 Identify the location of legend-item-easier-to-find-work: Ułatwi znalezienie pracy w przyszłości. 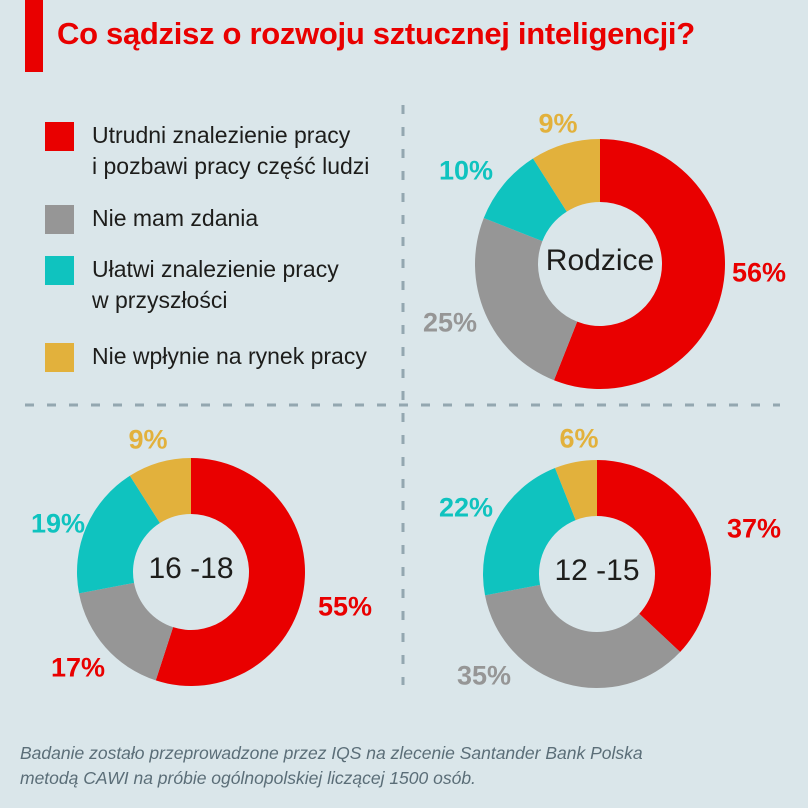
(192, 285).